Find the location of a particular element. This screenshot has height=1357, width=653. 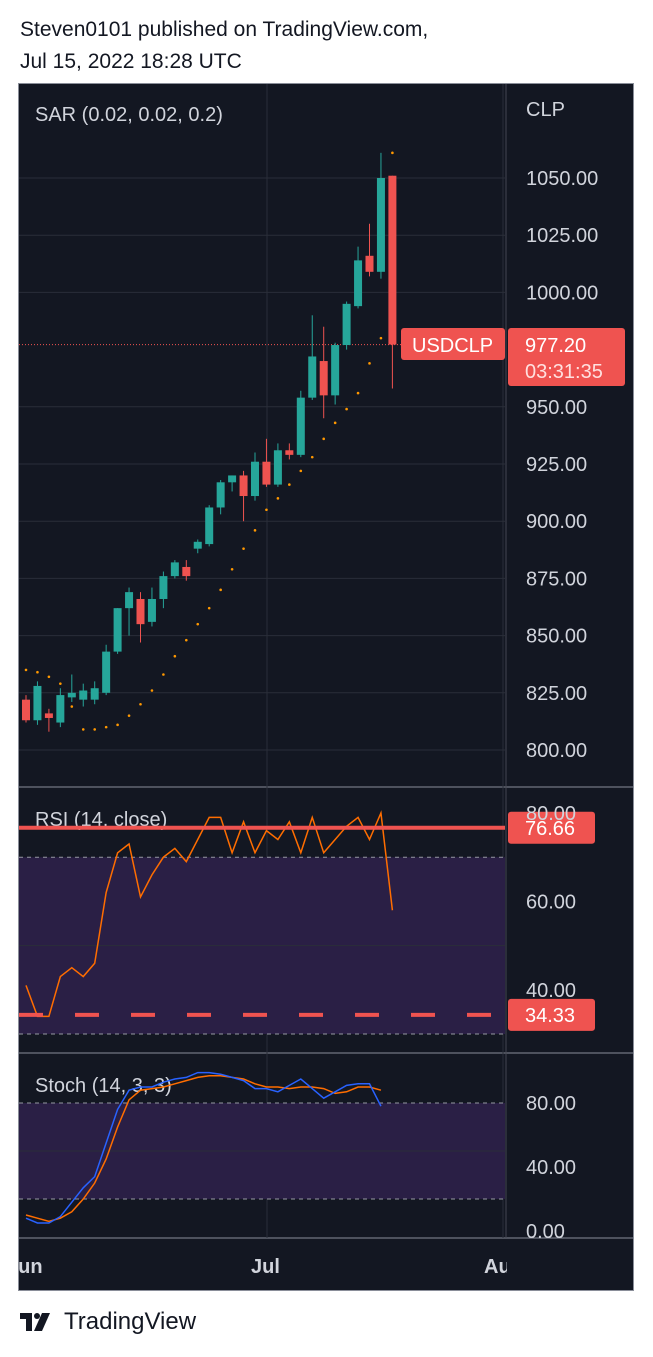

rsi-indicator-label: RSI (14, close) is located at coordinates (101, 820).